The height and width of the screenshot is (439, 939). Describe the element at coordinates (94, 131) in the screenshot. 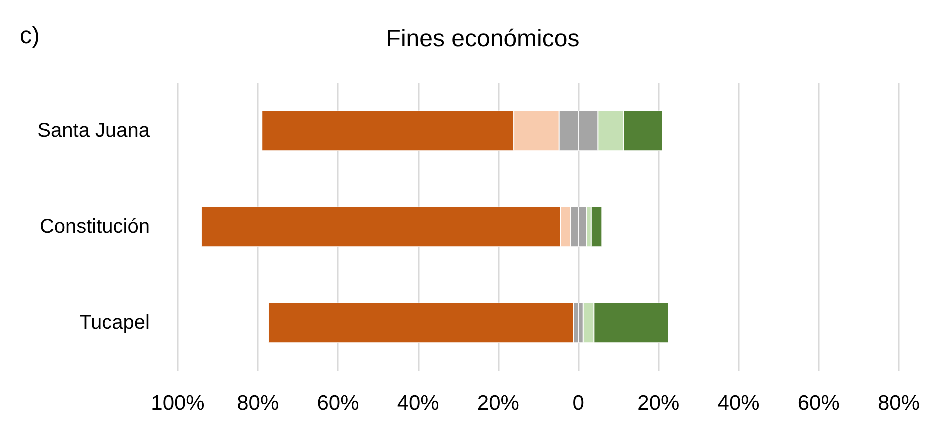

I see `y-tick-label: Santa Juana` at that location.